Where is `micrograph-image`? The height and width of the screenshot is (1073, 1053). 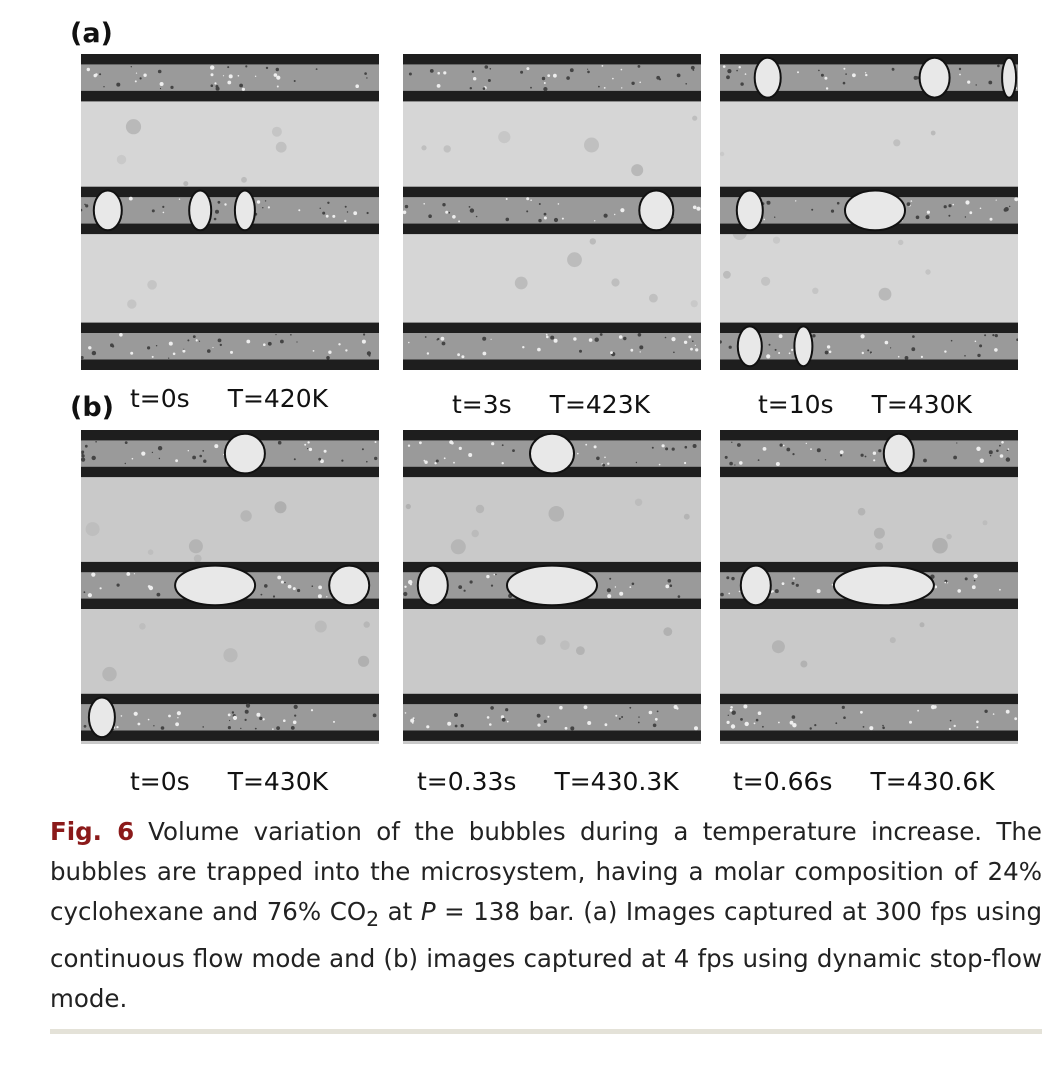 micrograph-image is located at coordinates (552, 587).